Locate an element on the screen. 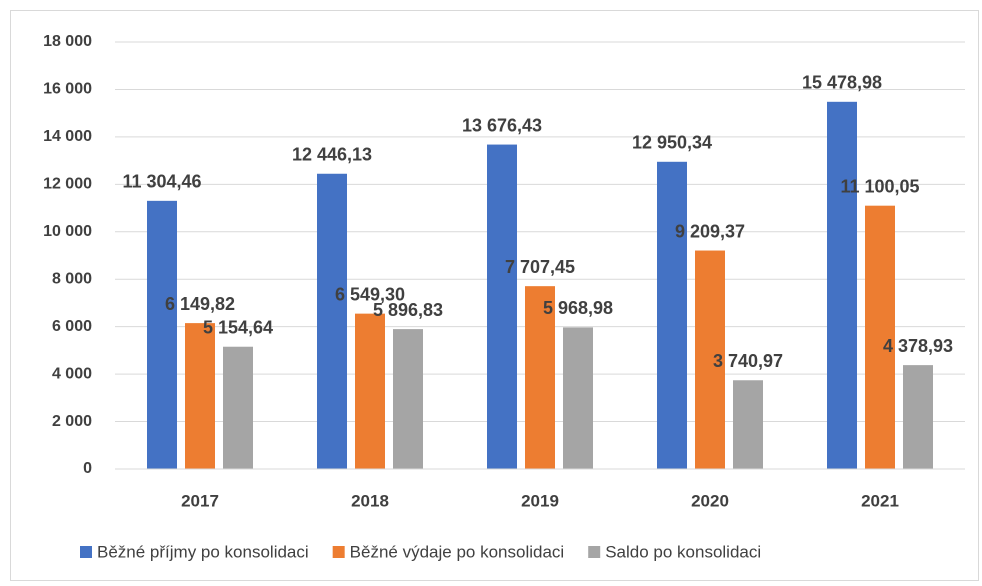 The image size is (982, 586). y-tick-label: 2 000 is located at coordinates (72, 421).